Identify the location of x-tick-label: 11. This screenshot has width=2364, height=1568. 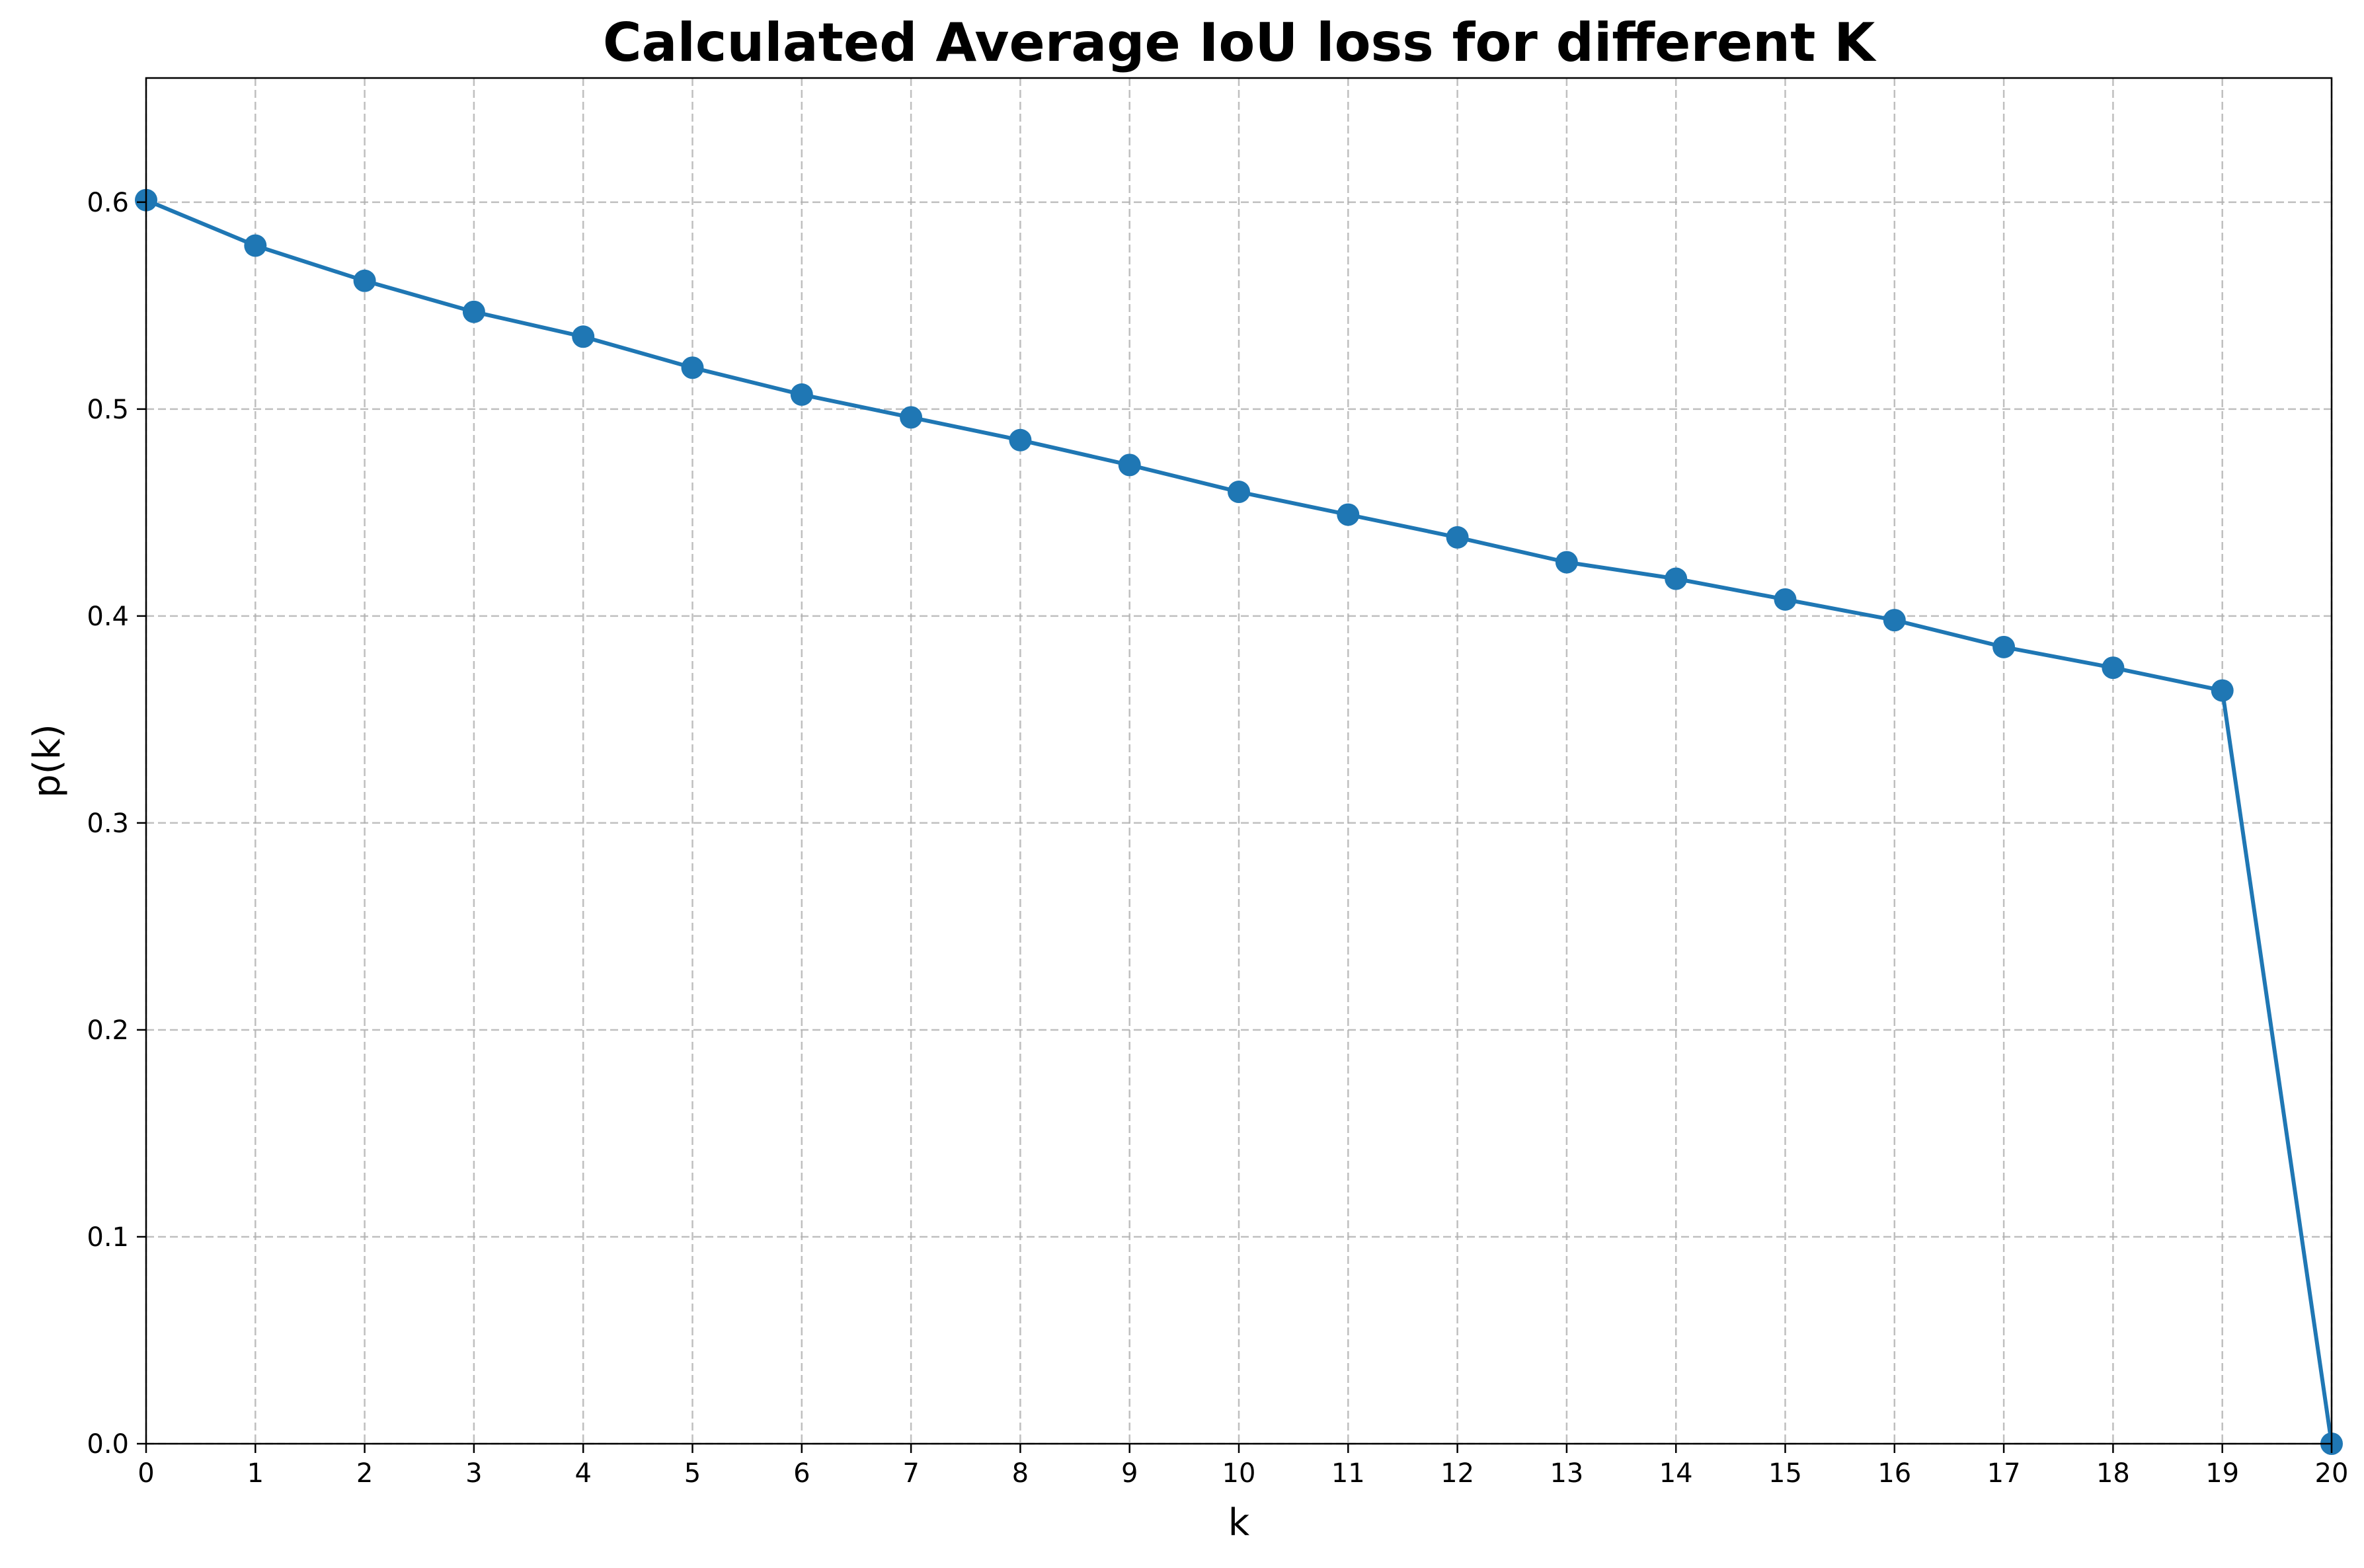
(1348, 1473).